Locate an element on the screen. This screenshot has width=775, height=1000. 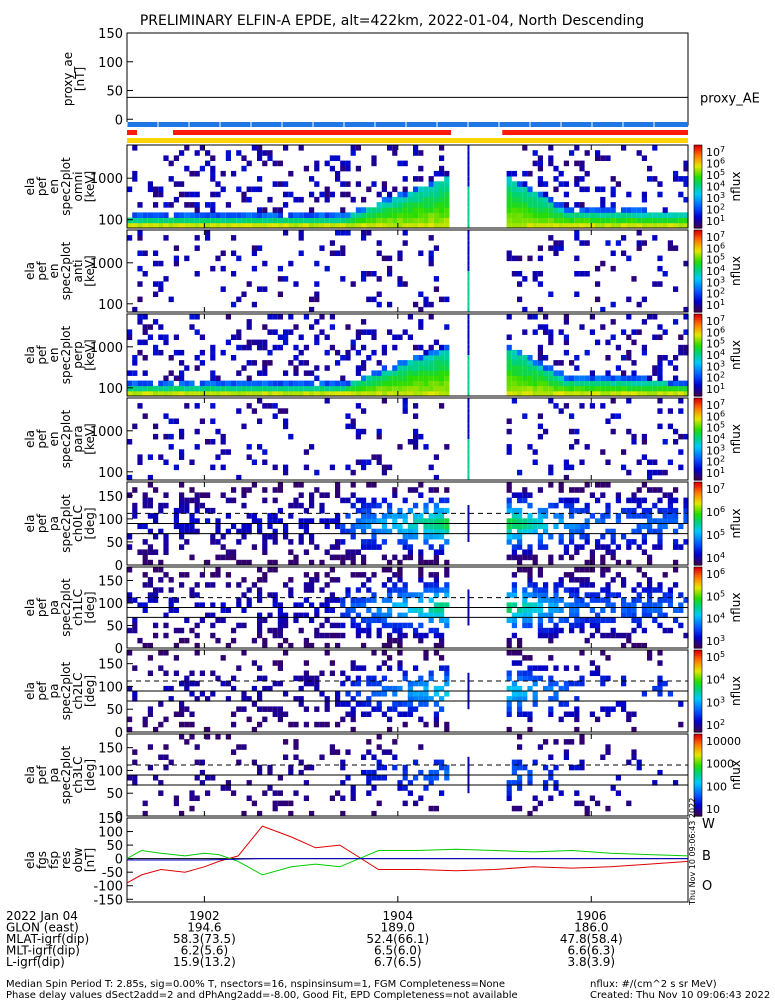
y-axis-label-group: proxy_ae[nT] is located at coordinates (74, 79).